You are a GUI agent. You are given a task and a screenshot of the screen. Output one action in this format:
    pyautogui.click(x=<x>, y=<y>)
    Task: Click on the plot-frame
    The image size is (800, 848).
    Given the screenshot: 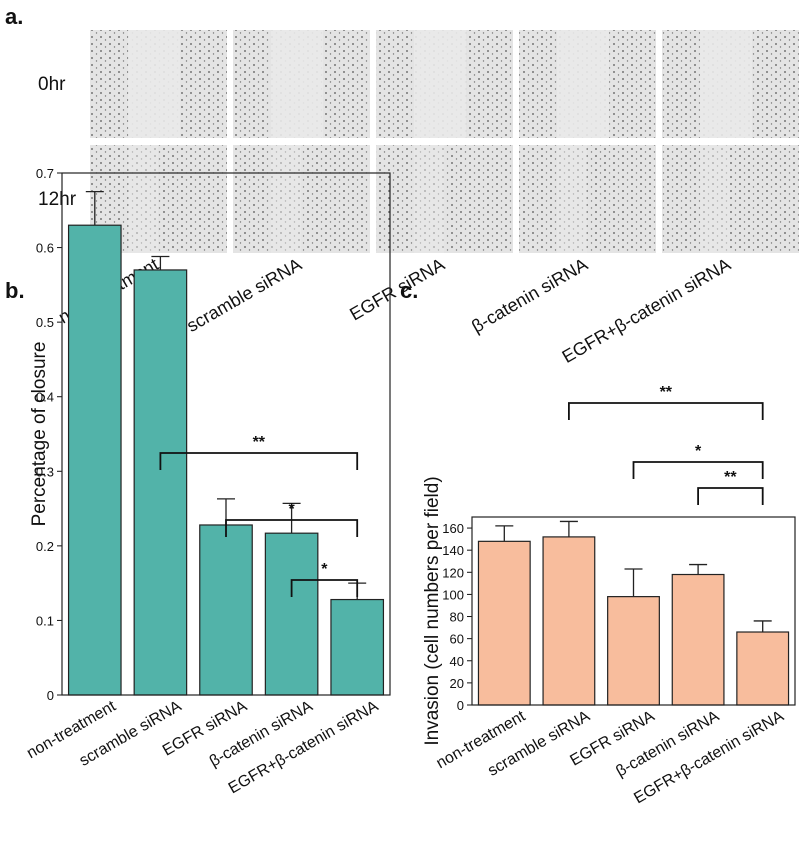 What is the action you would take?
    pyautogui.click(x=633, y=611)
    